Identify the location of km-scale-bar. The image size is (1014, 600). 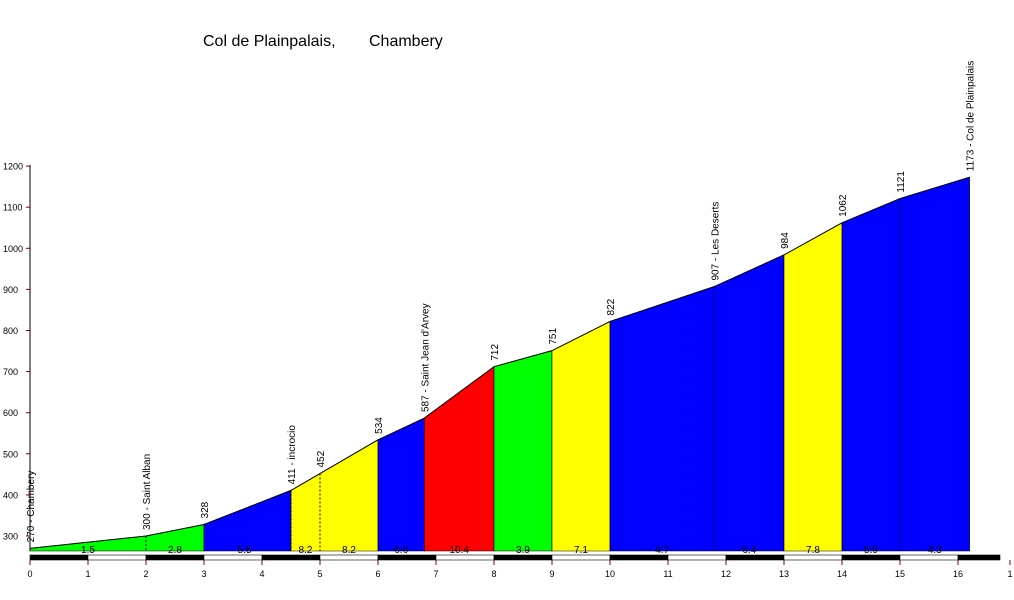
(515, 557).